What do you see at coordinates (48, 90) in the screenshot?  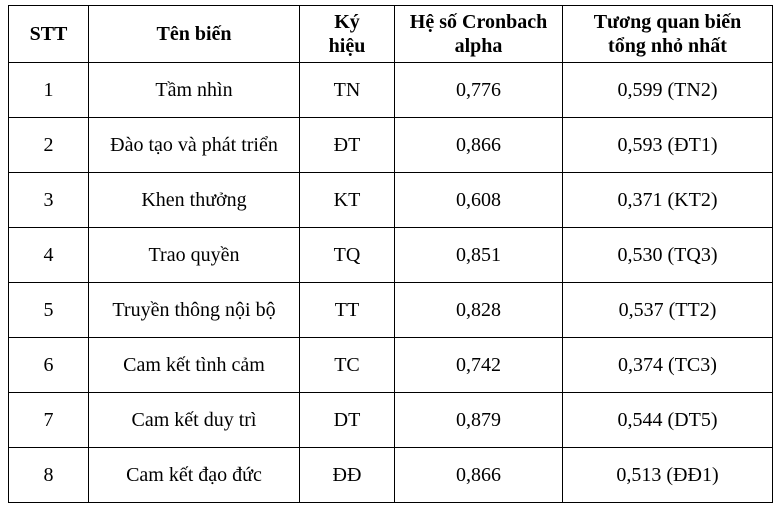 I see `table-cell: 1` at bounding box center [48, 90].